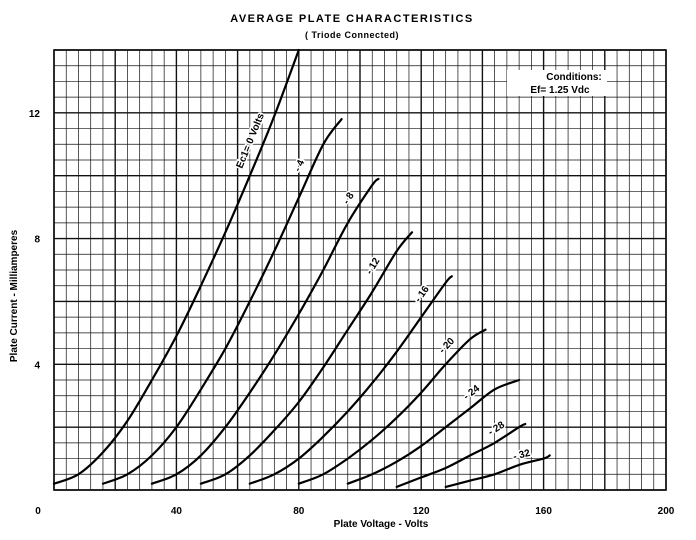  Describe the element at coordinates (35, 114) in the screenshot. I see `y-tick-label: 12` at that location.